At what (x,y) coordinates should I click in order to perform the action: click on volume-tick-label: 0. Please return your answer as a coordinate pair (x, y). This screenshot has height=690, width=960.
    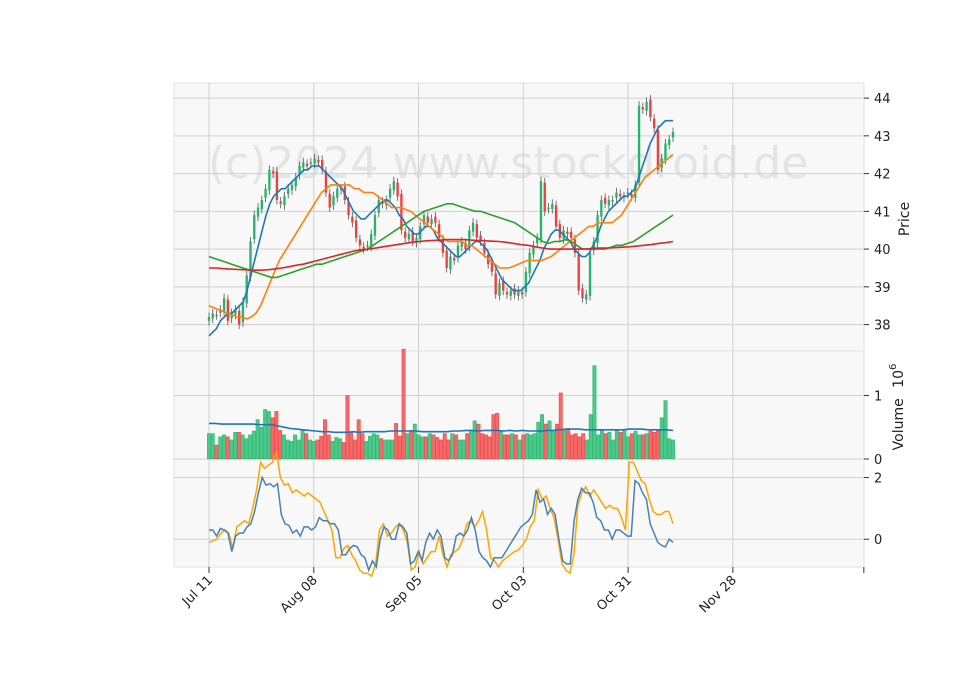
    Looking at the image, I should click on (878, 460).